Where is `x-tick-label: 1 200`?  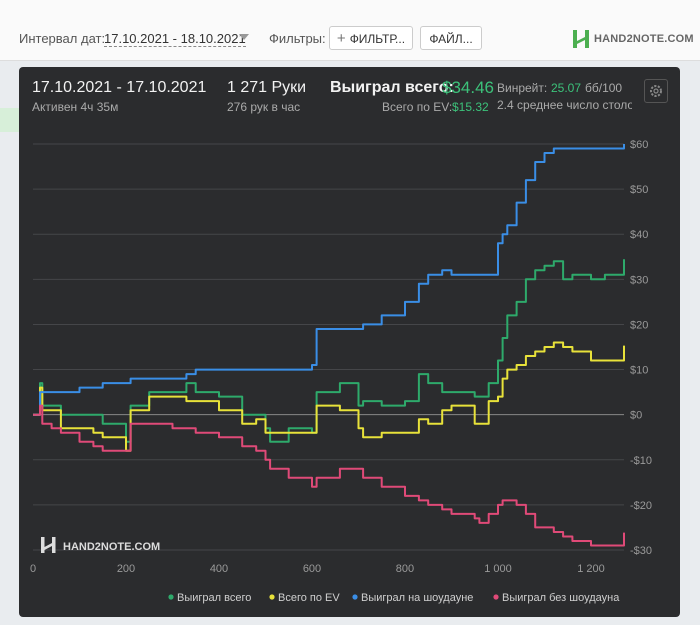
x-tick-label: 1 200 is located at coordinates (591, 569).